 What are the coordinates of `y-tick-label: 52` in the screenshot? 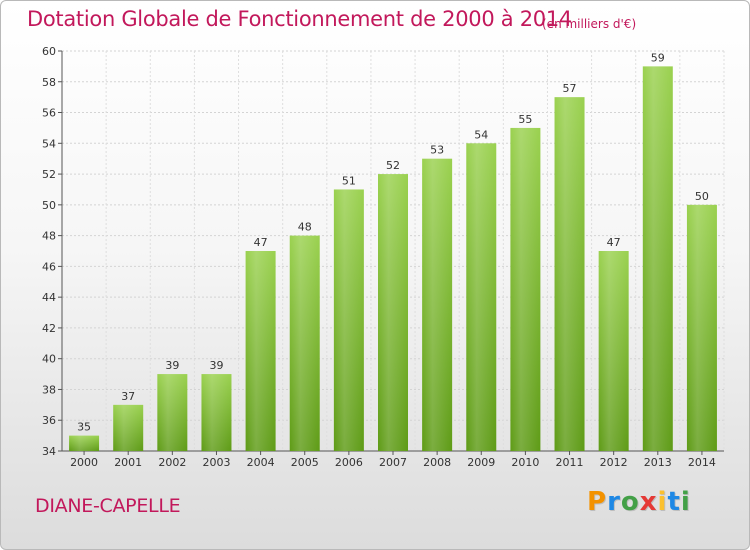 It's located at (49, 174).